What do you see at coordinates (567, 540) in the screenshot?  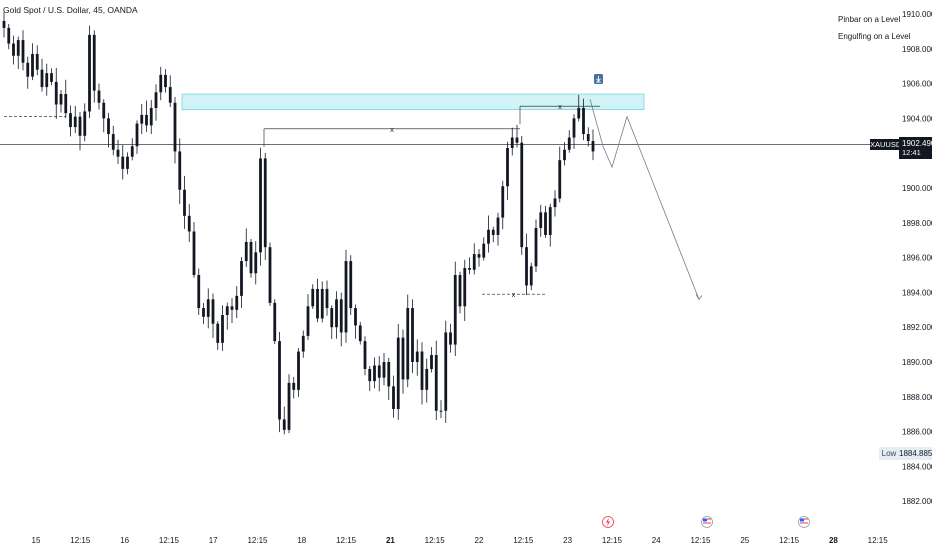 I see `x-tick-label: 23` at bounding box center [567, 540].